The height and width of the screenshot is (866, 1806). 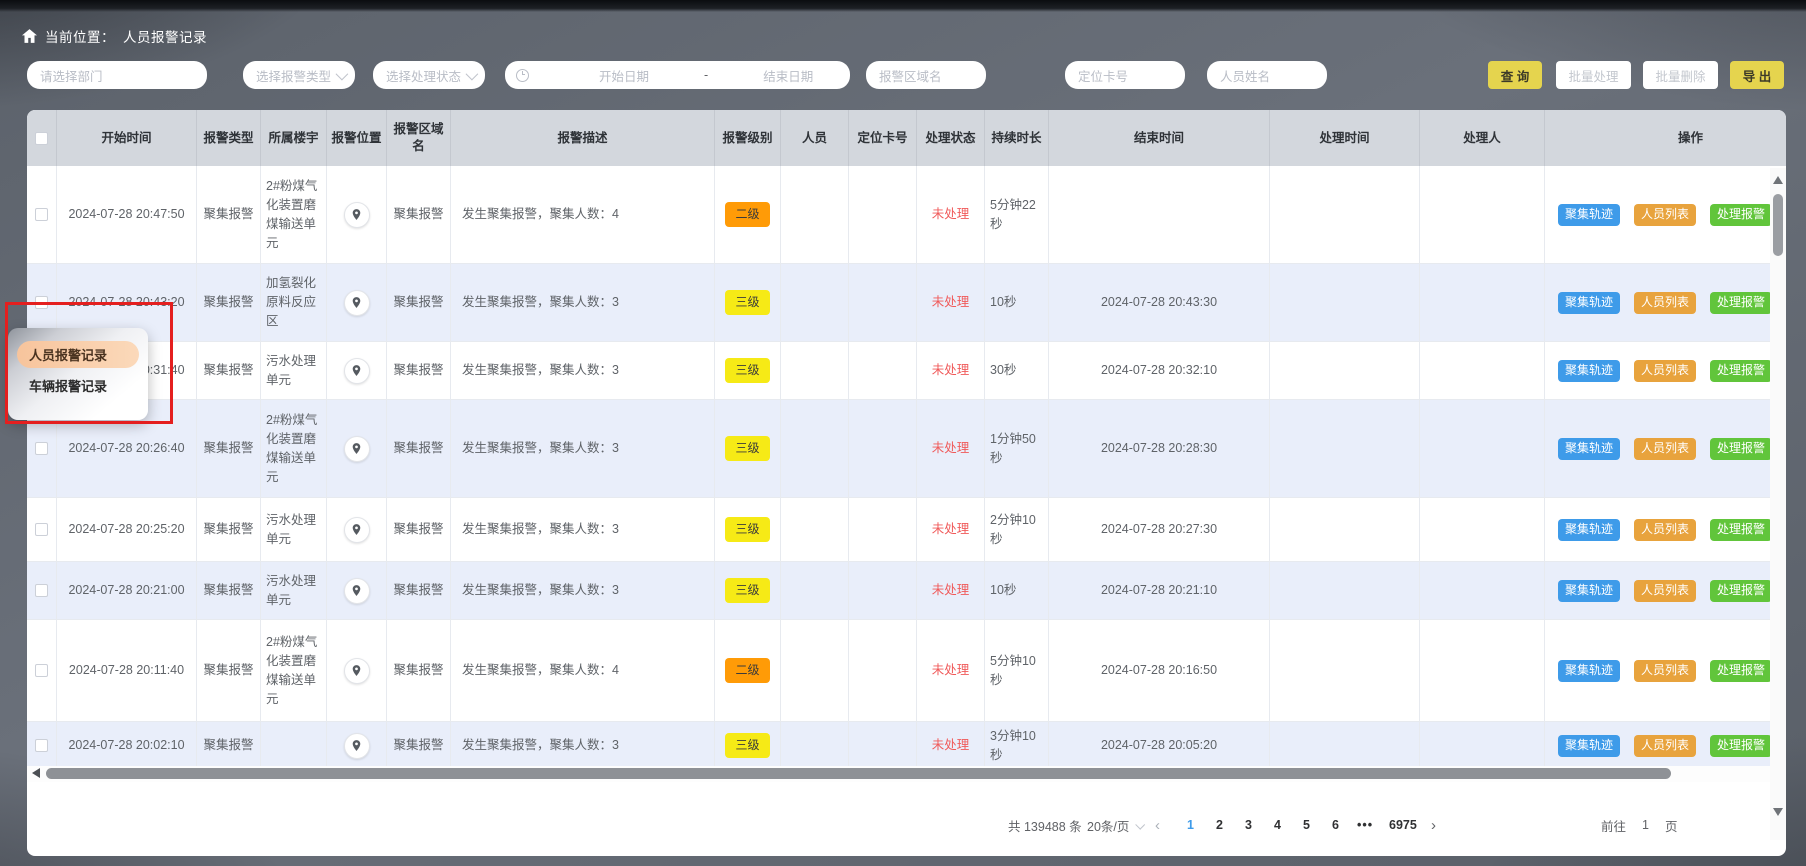 I want to click on col-header-person: 人员, so click(x=815, y=138).